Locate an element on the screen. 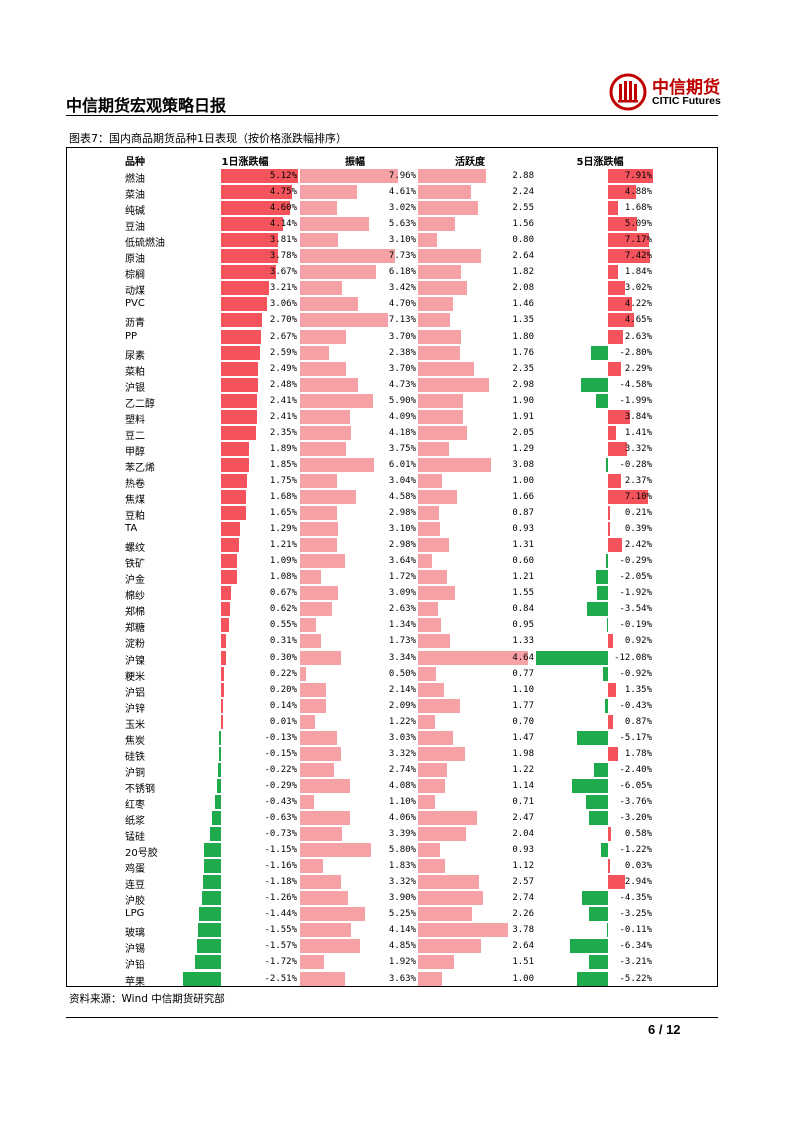 The image size is (793, 1122). commodity-name: 沪镍 is located at coordinates (135, 661).